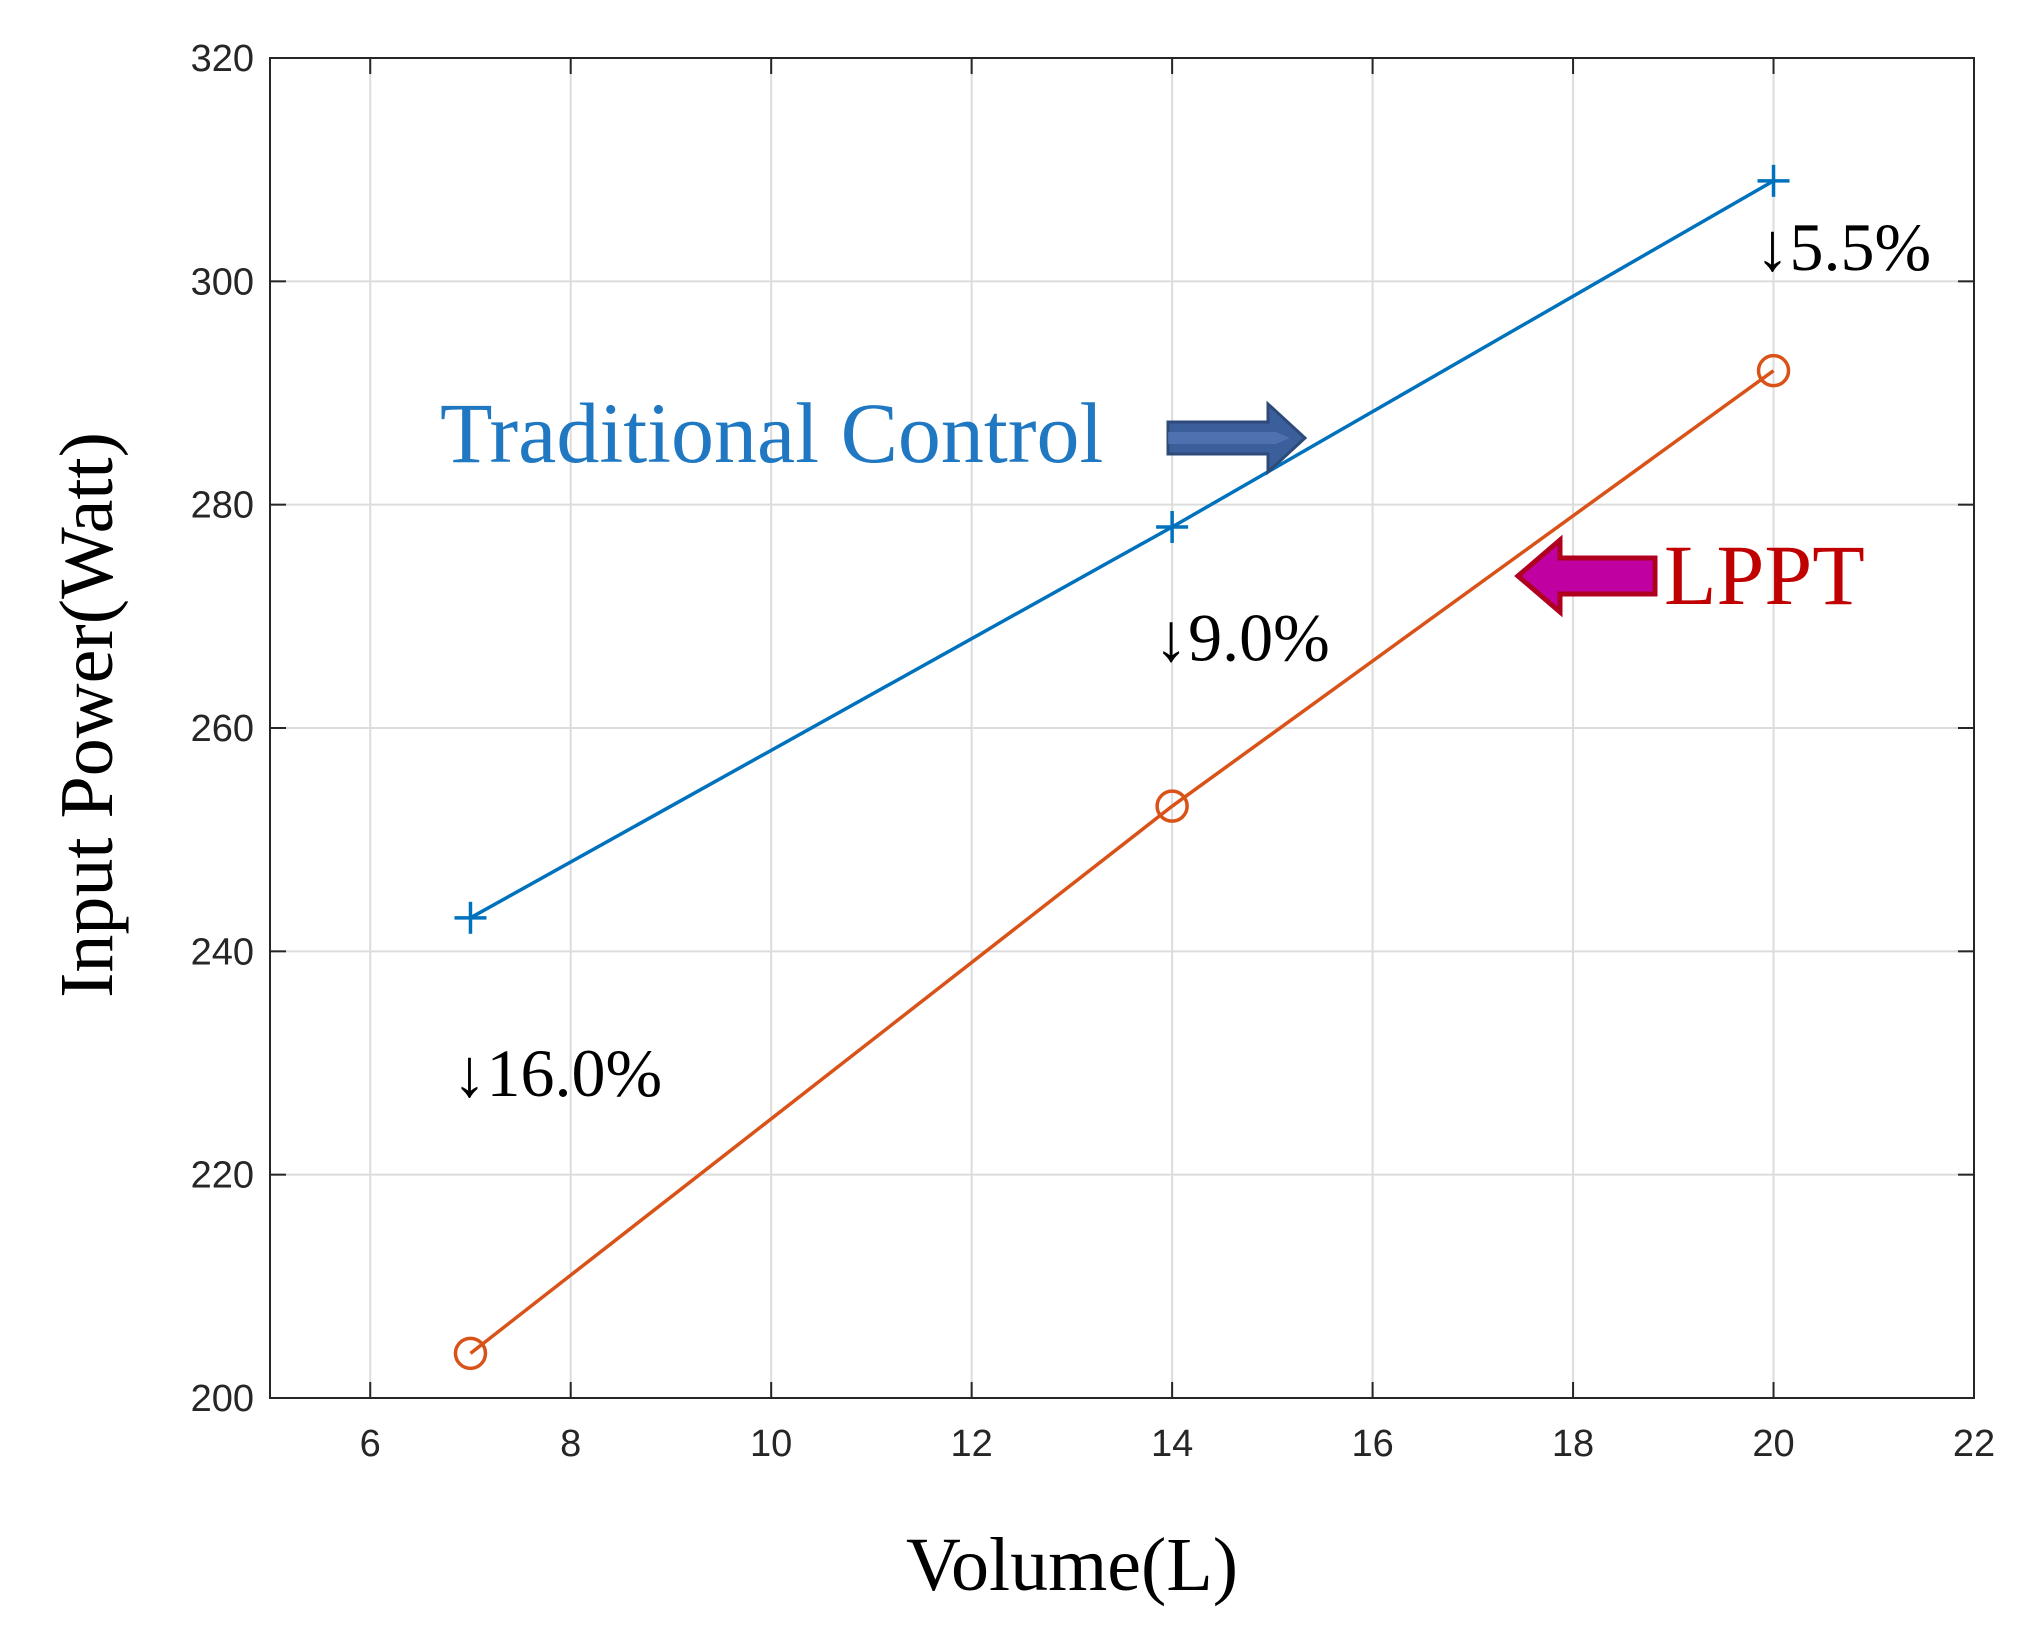 The image size is (2024, 1642). What do you see at coordinates (1773, 1444) in the screenshot?
I see `x-tick-label: 20` at bounding box center [1773, 1444].